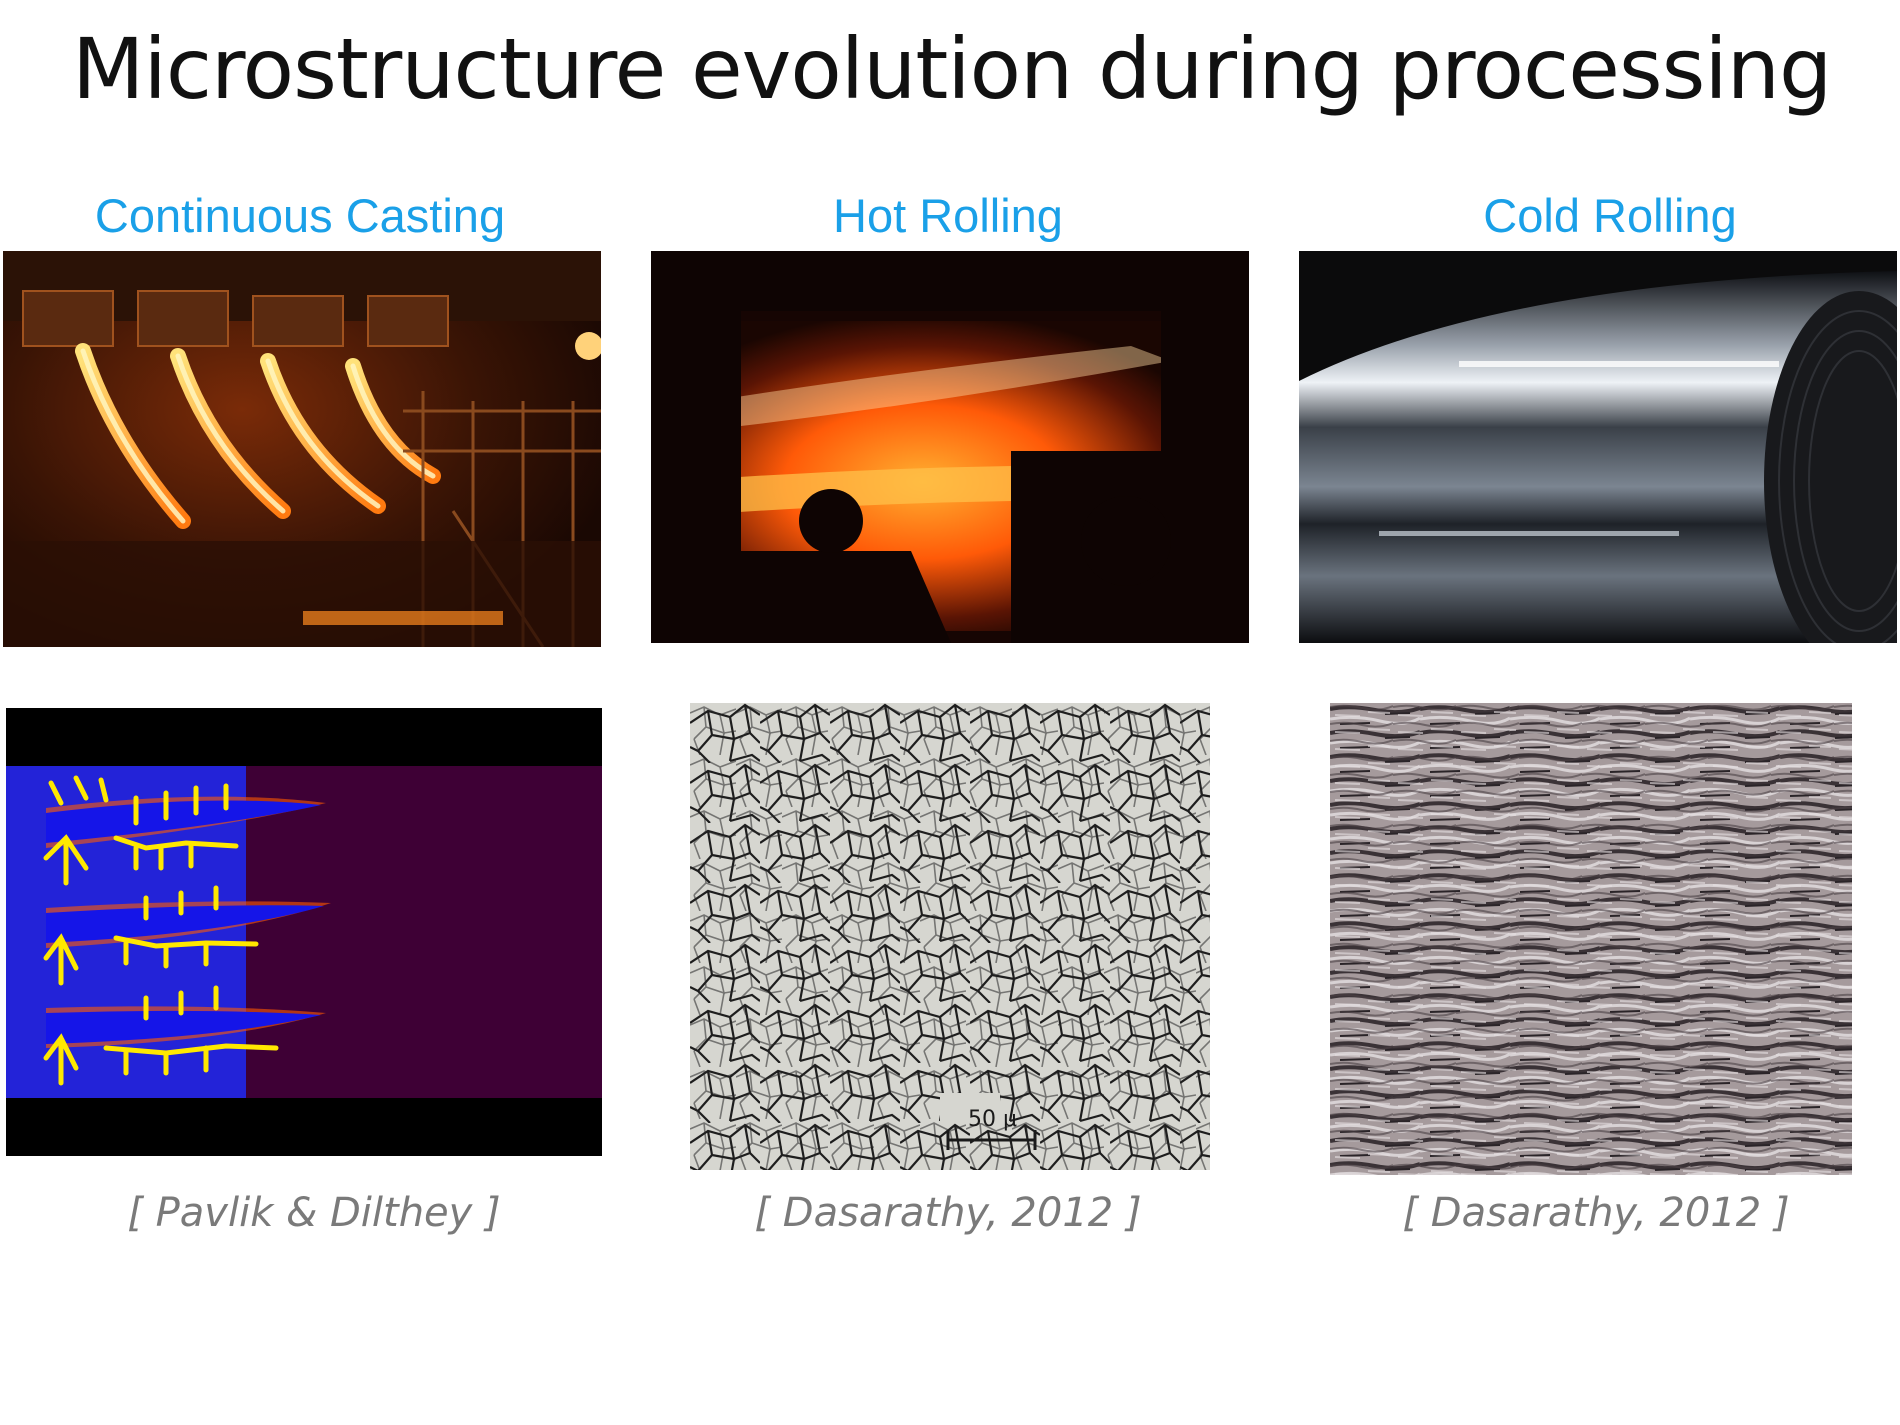  What do you see at coordinates (302, 449) in the screenshot?
I see `continuous-casting-photo` at bounding box center [302, 449].